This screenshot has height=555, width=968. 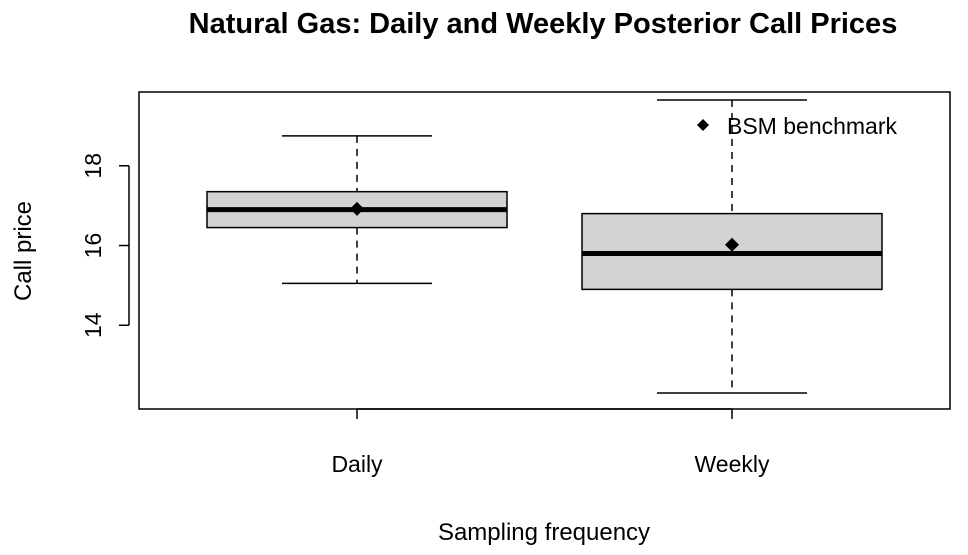 I want to click on legend-diamond-icon, so click(x=703, y=125).